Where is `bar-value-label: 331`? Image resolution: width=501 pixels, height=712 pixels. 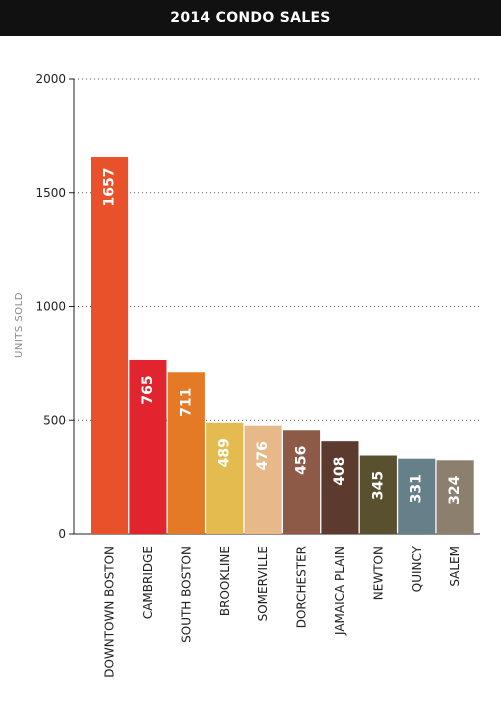 bar-value-label: 331 is located at coordinates (417, 488).